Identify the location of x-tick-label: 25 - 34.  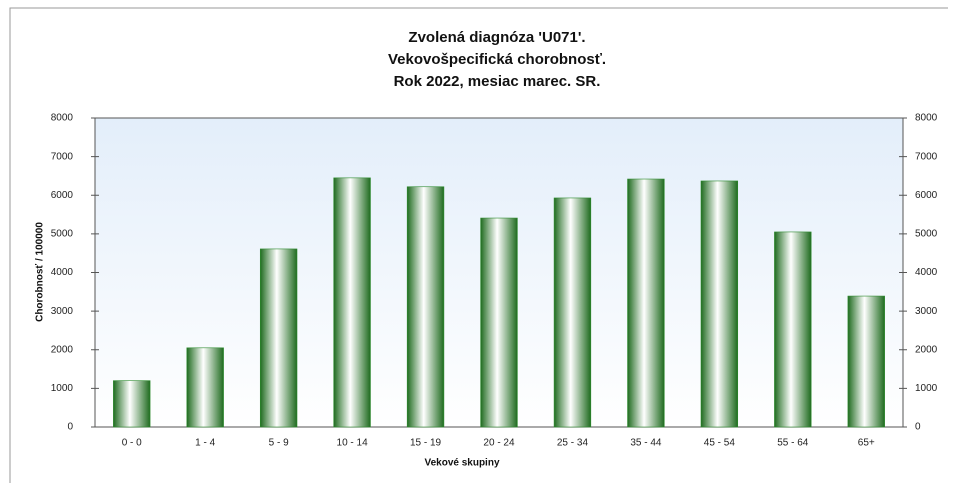
(573, 443).